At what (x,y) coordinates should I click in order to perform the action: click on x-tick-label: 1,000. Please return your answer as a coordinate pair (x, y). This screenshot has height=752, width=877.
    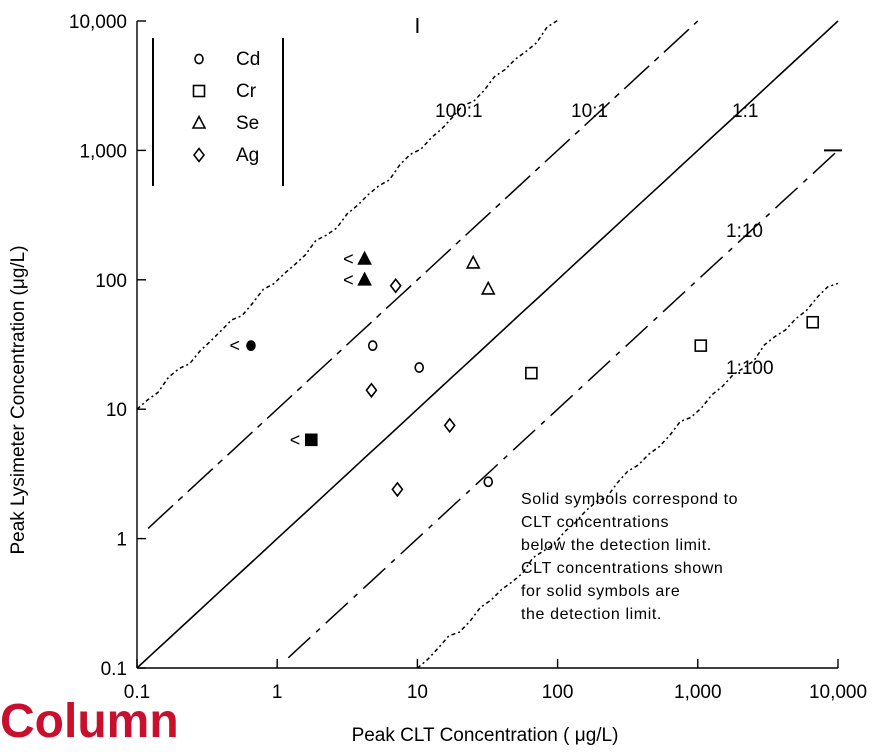
    Looking at the image, I should click on (698, 692).